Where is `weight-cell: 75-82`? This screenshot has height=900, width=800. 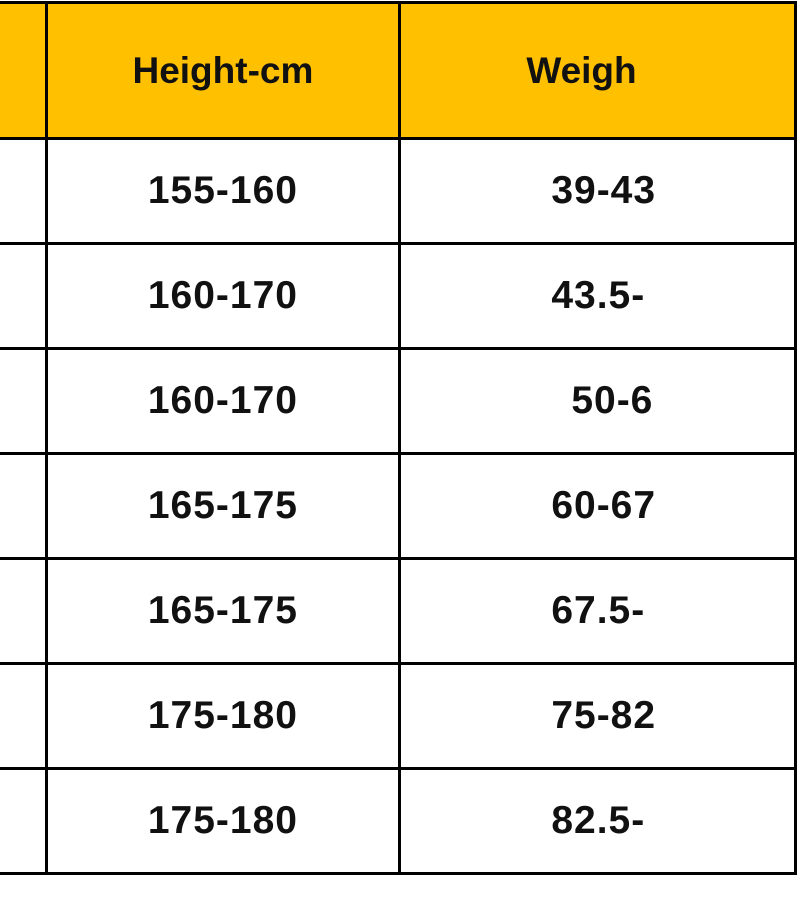
weight-cell: 75-82 is located at coordinates (597, 716).